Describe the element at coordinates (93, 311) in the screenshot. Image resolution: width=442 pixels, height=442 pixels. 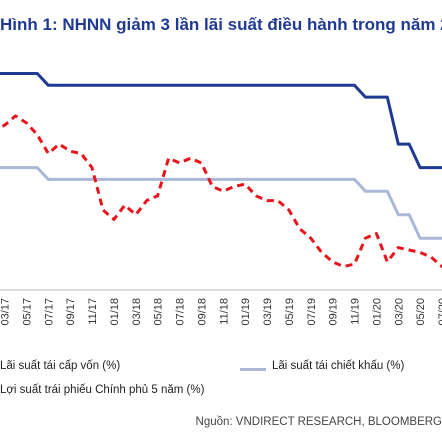
I see `x-tick-label: 11/17` at that location.